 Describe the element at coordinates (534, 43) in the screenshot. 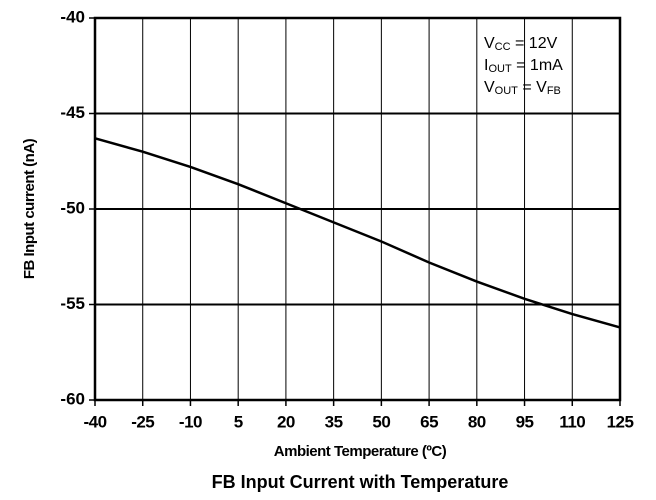

I see `annotation-part: = 12V` at that location.